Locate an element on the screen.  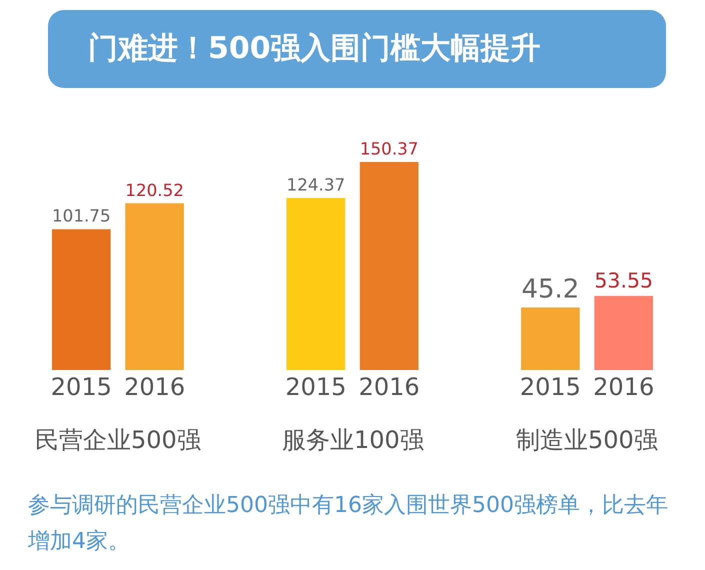
text: 服务业100强 is located at coordinates (353, 440).